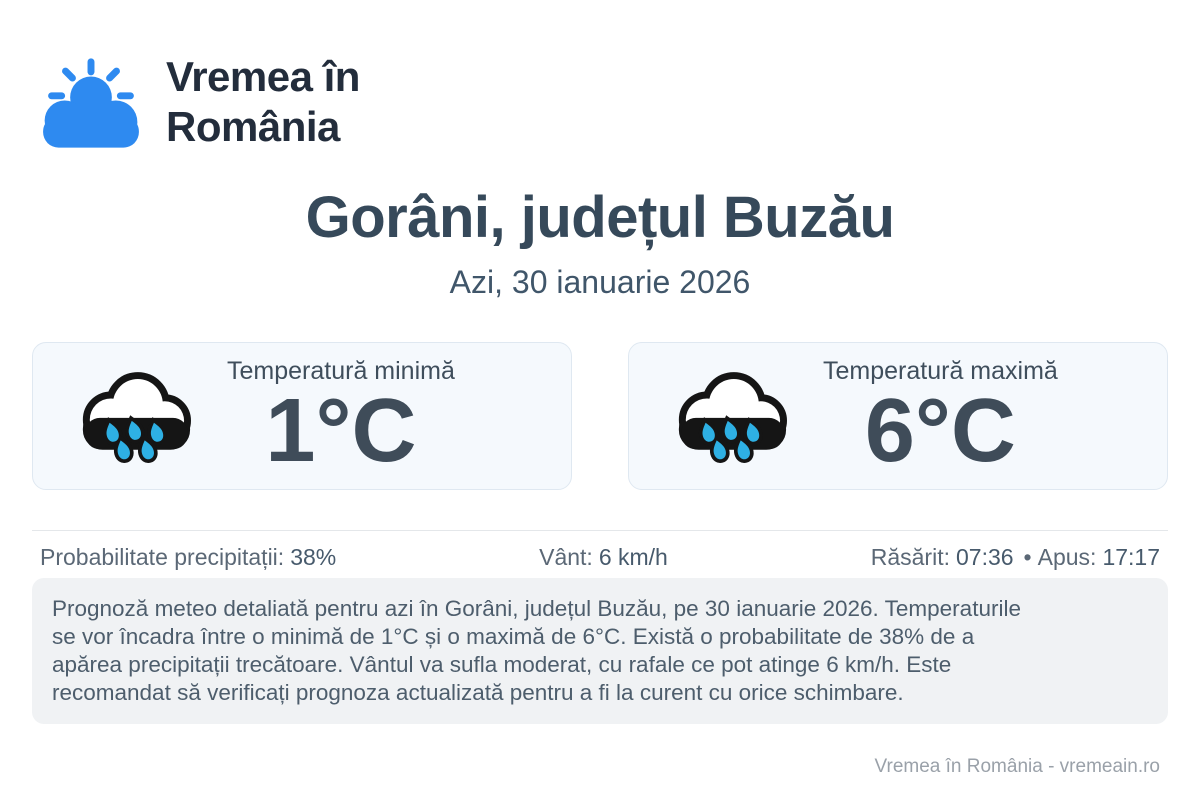 The width and height of the screenshot is (1200, 800). Describe the element at coordinates (341, 371) in the screenshot. I see `min-temperature-label: Temperatură minimă` at that location.